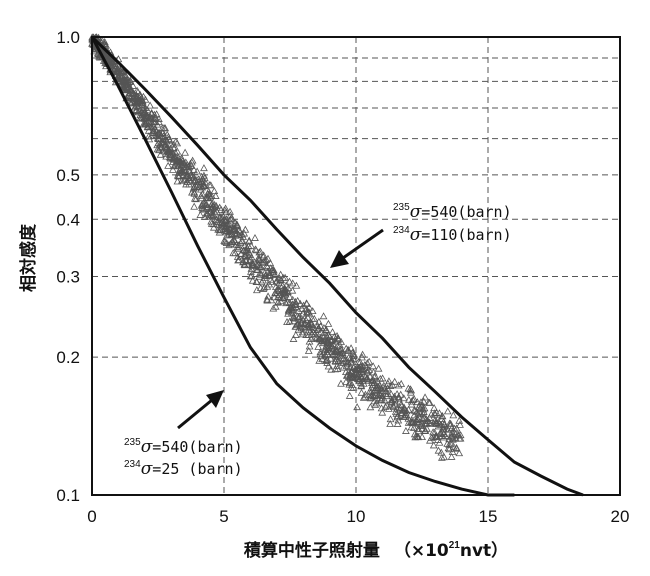 The image size is (650, 576). What do you see at coordinates (197, 447) in the screenshot?
I see `annotation-lower-text1: =540(barn)` at bounding box center [197, 447].